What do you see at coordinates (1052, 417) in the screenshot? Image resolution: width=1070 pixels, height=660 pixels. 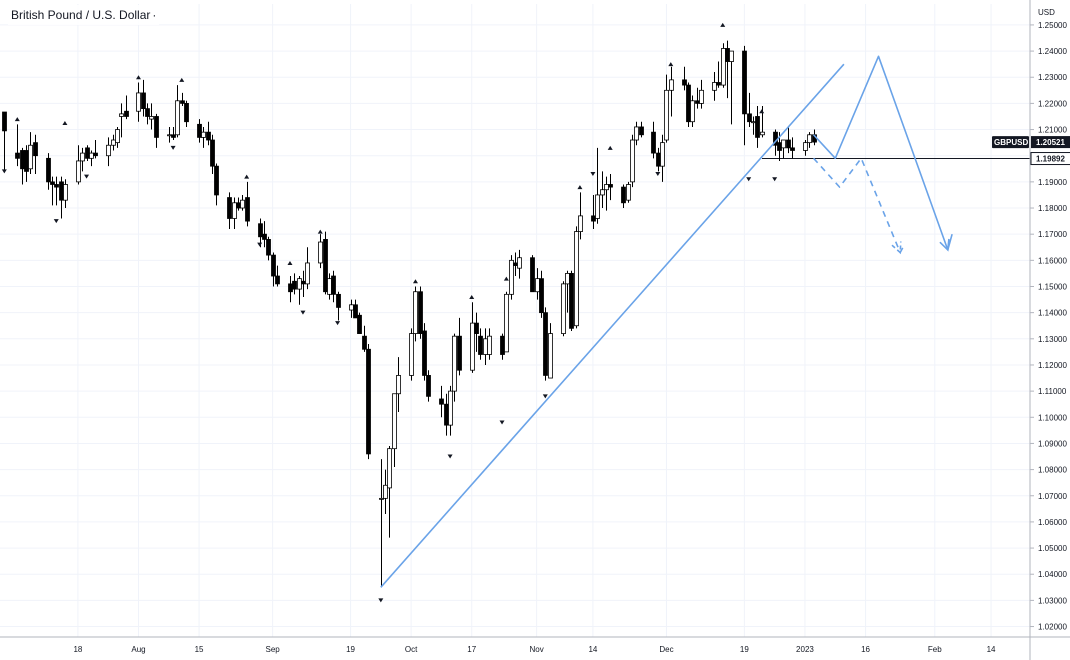 I see `y-tick-label: 1.10000` at bounding box center [1052, 417].